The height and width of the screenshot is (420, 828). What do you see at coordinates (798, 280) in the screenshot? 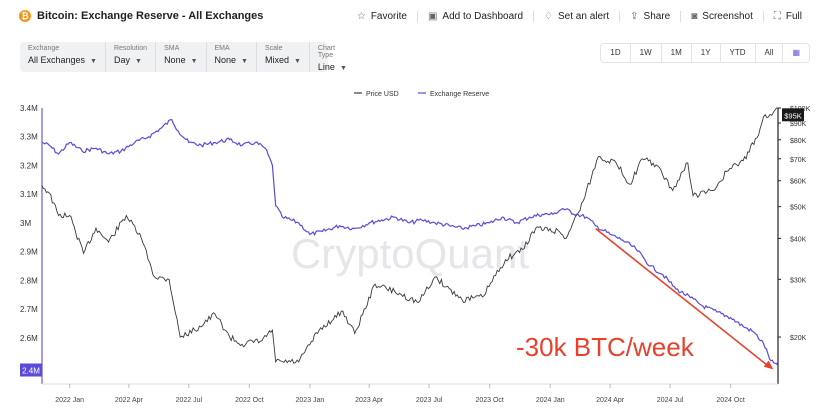
I see `y-right-tick-label: $30K` at bounding box center [798, 280].